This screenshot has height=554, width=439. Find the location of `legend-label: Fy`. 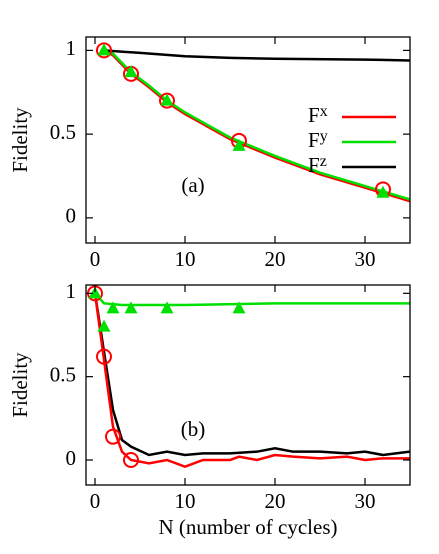

legend-label: Fy is located at coordinates (318, 140).